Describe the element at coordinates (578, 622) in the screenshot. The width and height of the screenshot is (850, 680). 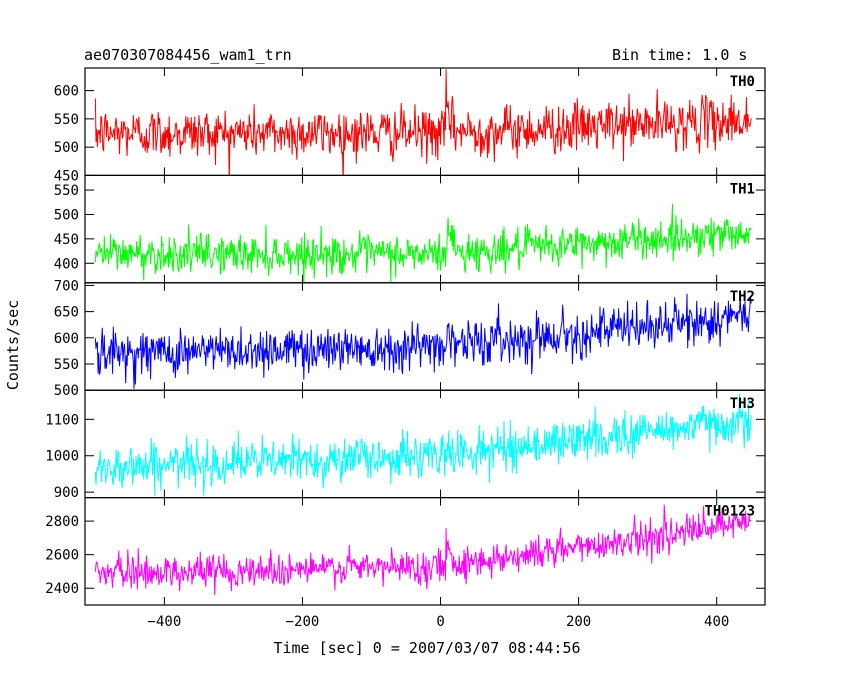
I see `x-tick-label: 200` at that location.